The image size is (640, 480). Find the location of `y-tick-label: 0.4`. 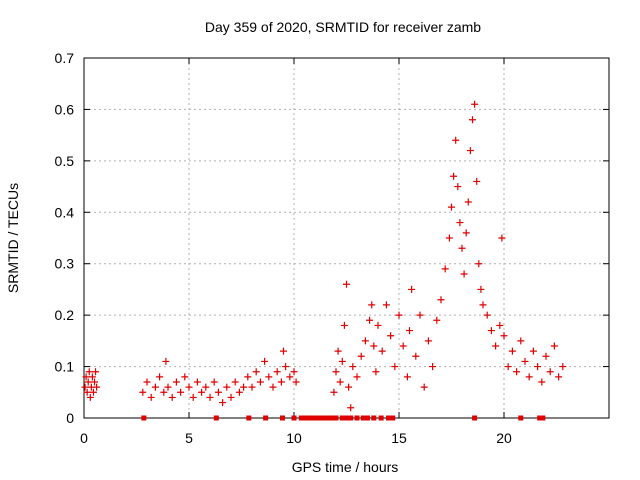

y-tick-label: 0.4 is located at coordinates (65, 212).